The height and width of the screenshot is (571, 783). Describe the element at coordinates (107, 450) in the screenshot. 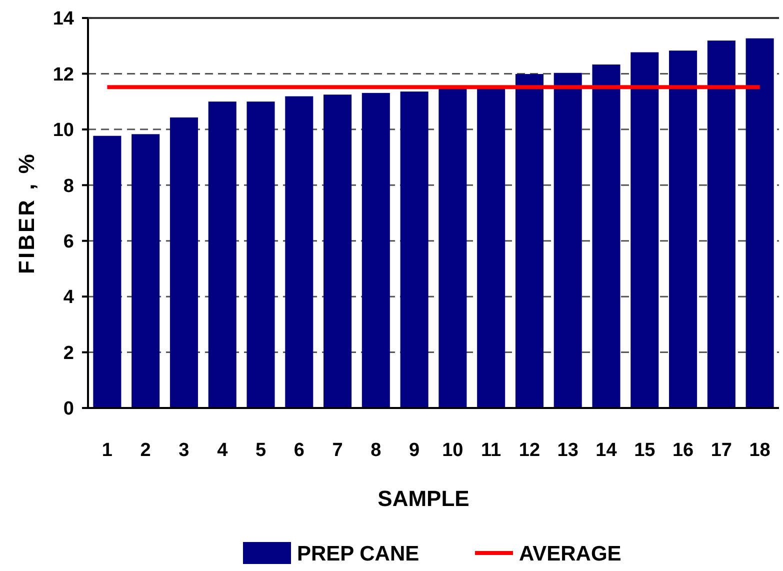

I see `x-tick-label: 1` at that location.